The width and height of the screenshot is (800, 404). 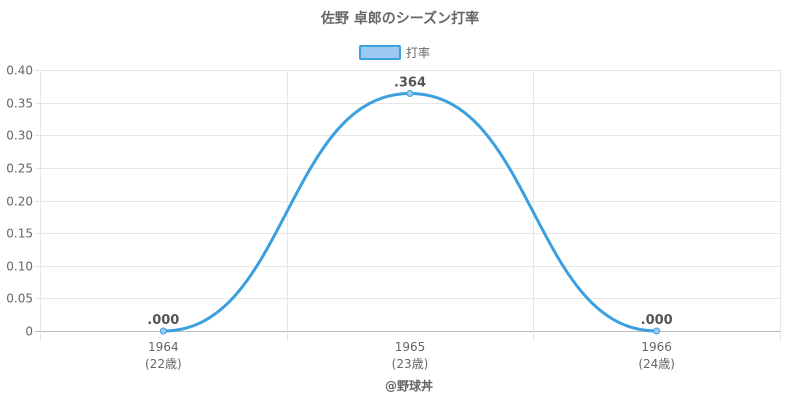 What do you see at coordinates (410, 364) in the screenshot?
I see `x-tick-sublabel: (23歳)` at bounding box center [410, 364].